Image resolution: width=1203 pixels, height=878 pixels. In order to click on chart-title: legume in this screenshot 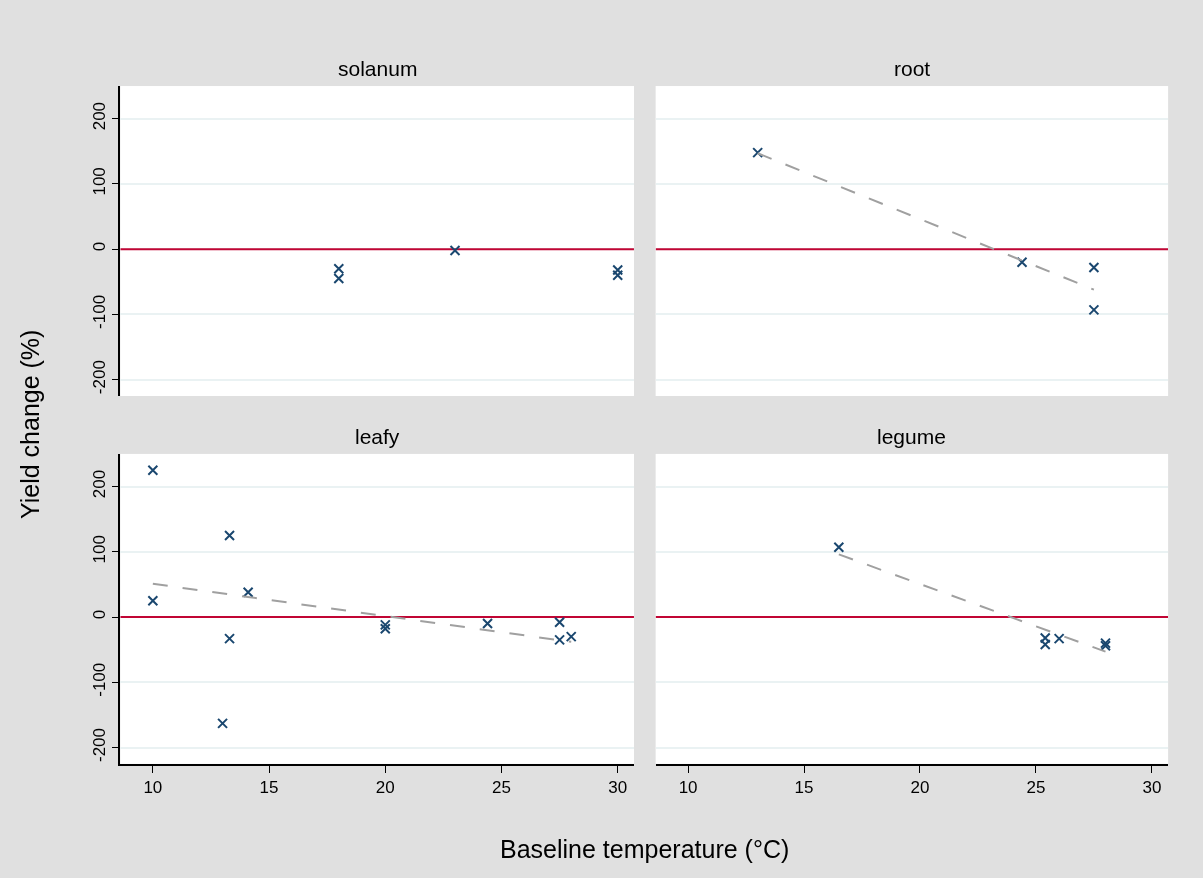, I will do `click(911, 436)`.